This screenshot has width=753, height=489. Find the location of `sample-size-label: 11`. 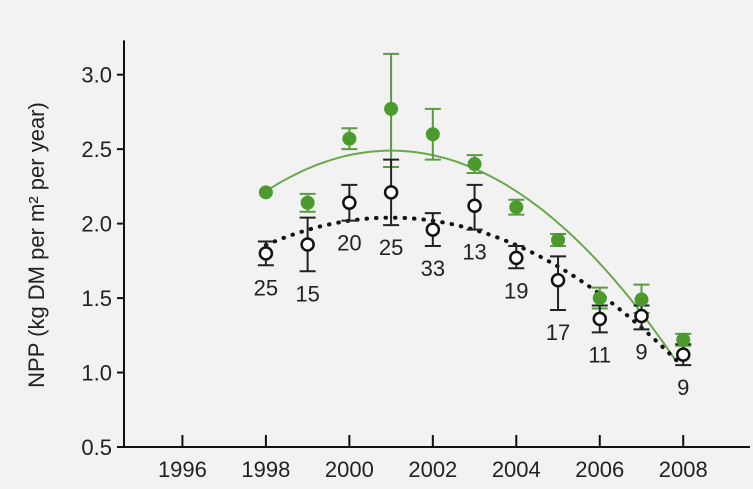

sample-size-label: 11 is located at coordinates (599, 354).